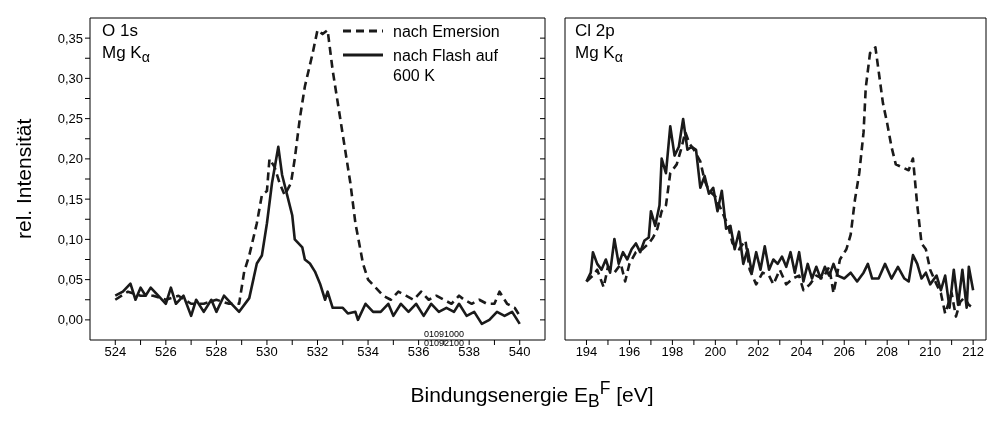 This screenshot has height=425, width=1004. Describe the element at coordinates (115, 352) in the screenshot. I see `x-tick-label: 524` at that location.